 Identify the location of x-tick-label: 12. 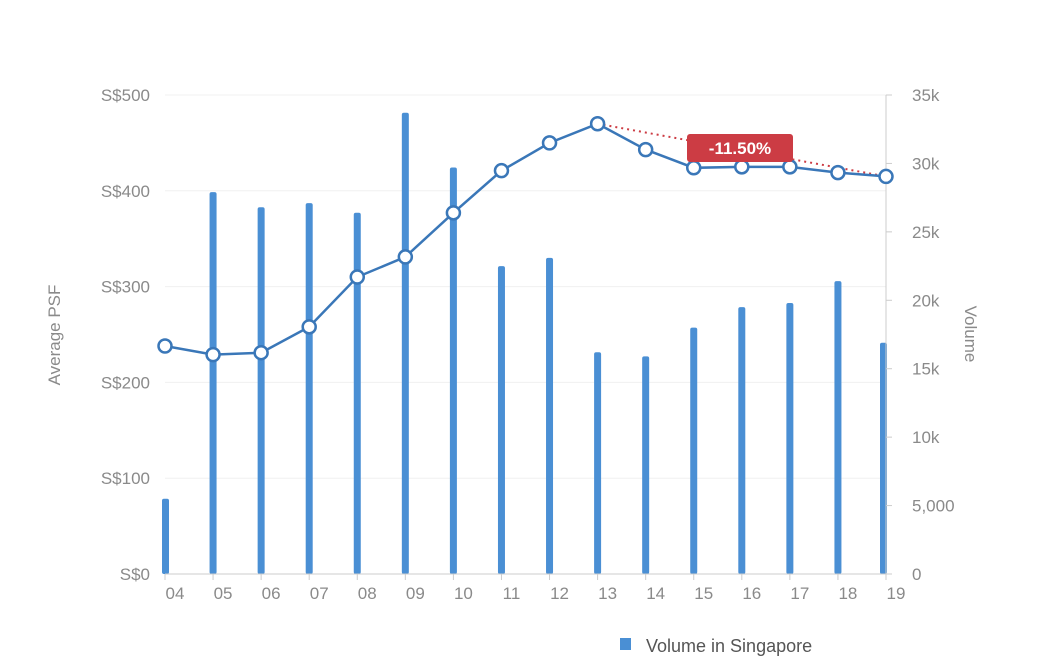
(559, 593).